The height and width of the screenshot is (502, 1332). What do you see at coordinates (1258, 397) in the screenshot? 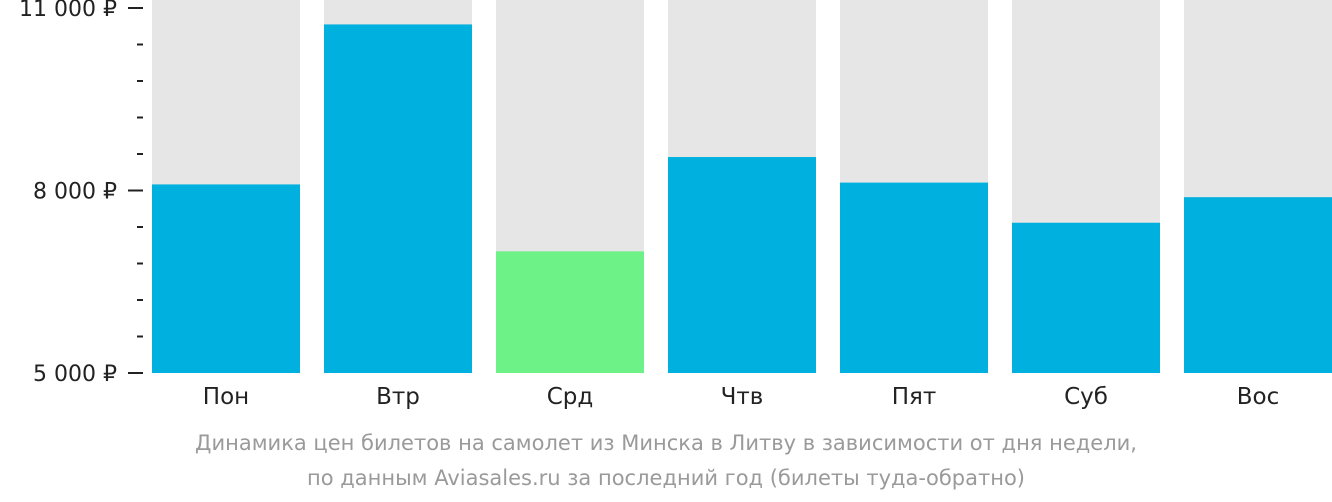
I see `x-tick-label: Вос` at bounding box center [1258, 397].